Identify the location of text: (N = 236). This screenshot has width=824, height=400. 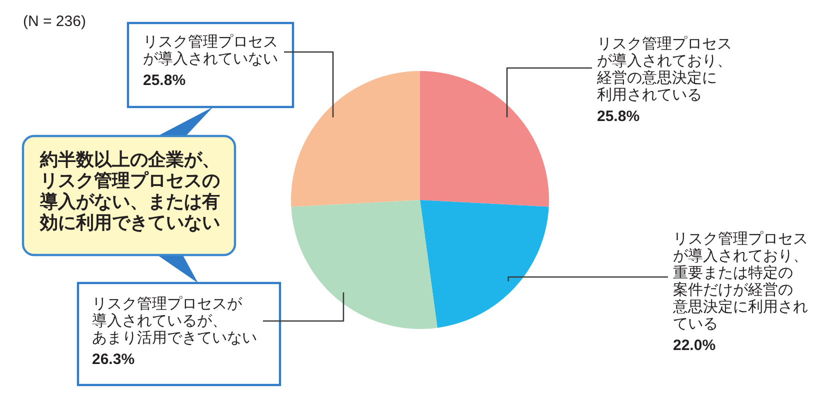
(54, 21).